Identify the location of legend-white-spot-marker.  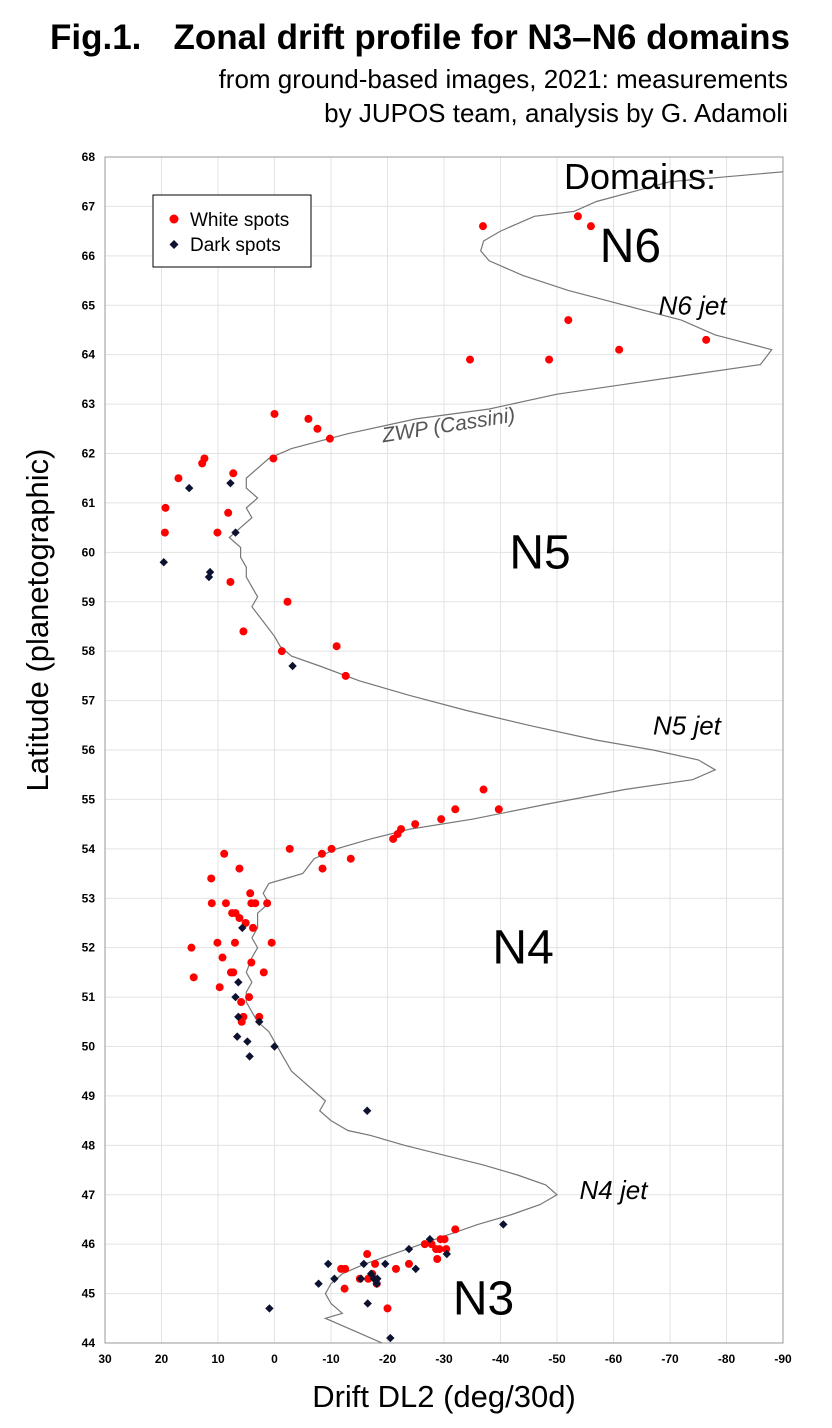
(174, 219).